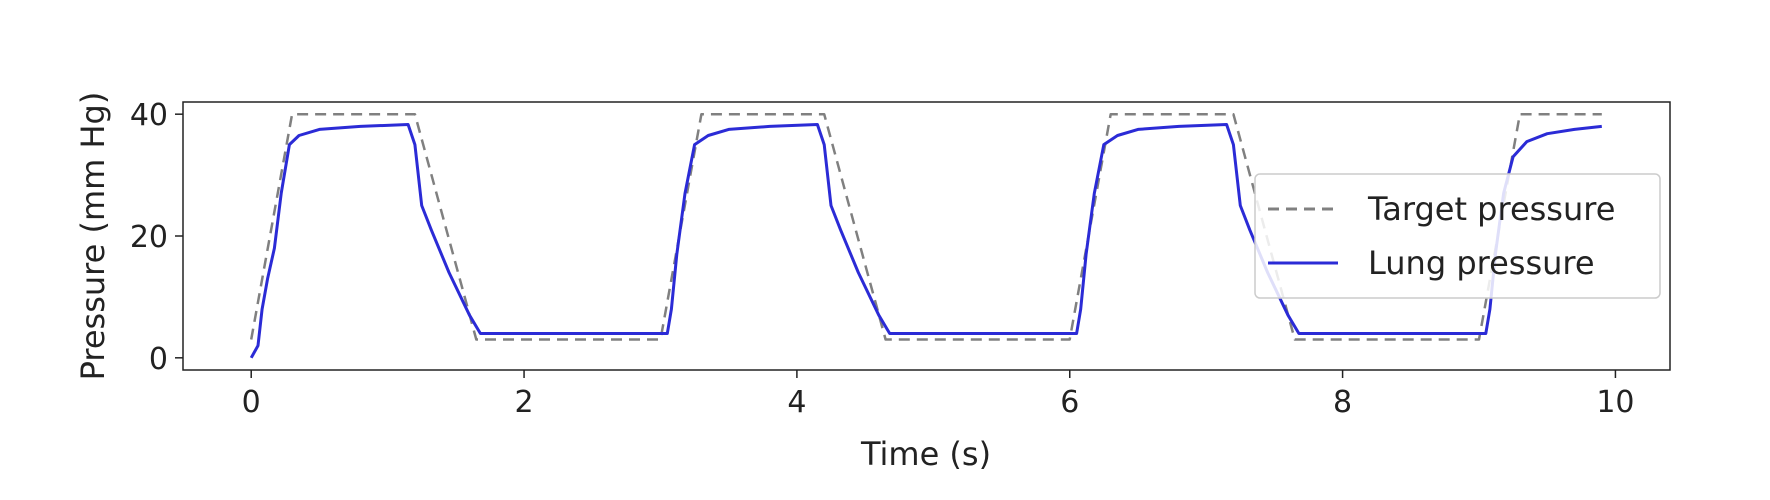 The width and height of the screenshot is (1770, 500). What do you see at coordinates (524, 402) in the screenshot?
I see `x-tick-label: 2` at bounding box center [524, 402].